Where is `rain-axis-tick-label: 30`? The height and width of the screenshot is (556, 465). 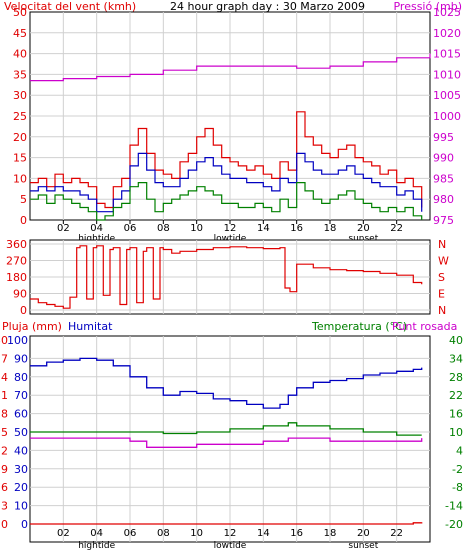 rain-axis-tick-label: 30 is located at coordinates (4, 340).